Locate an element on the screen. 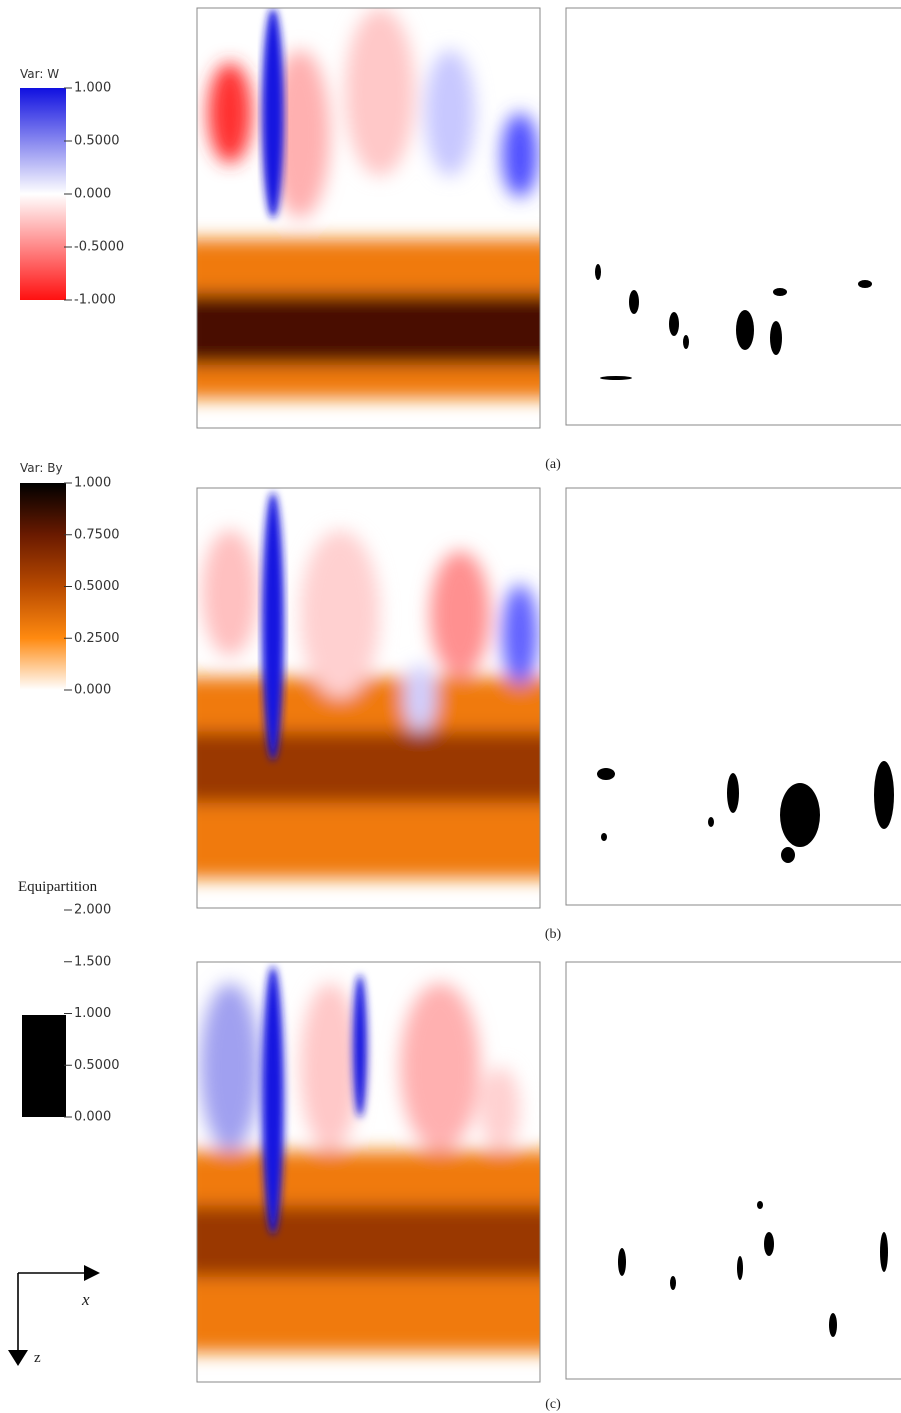 This screenshot has height=1413, width=901. tick-label: -0.5000 is located at coordinates (99, 247).